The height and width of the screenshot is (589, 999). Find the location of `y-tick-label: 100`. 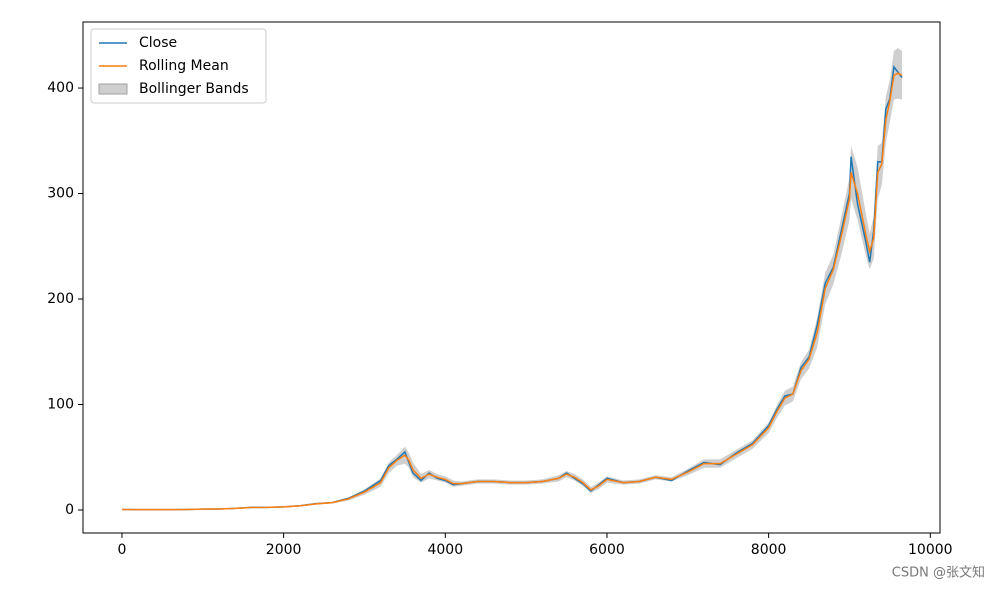

y-tick-label: 100 is located at coordinates (60, 405).